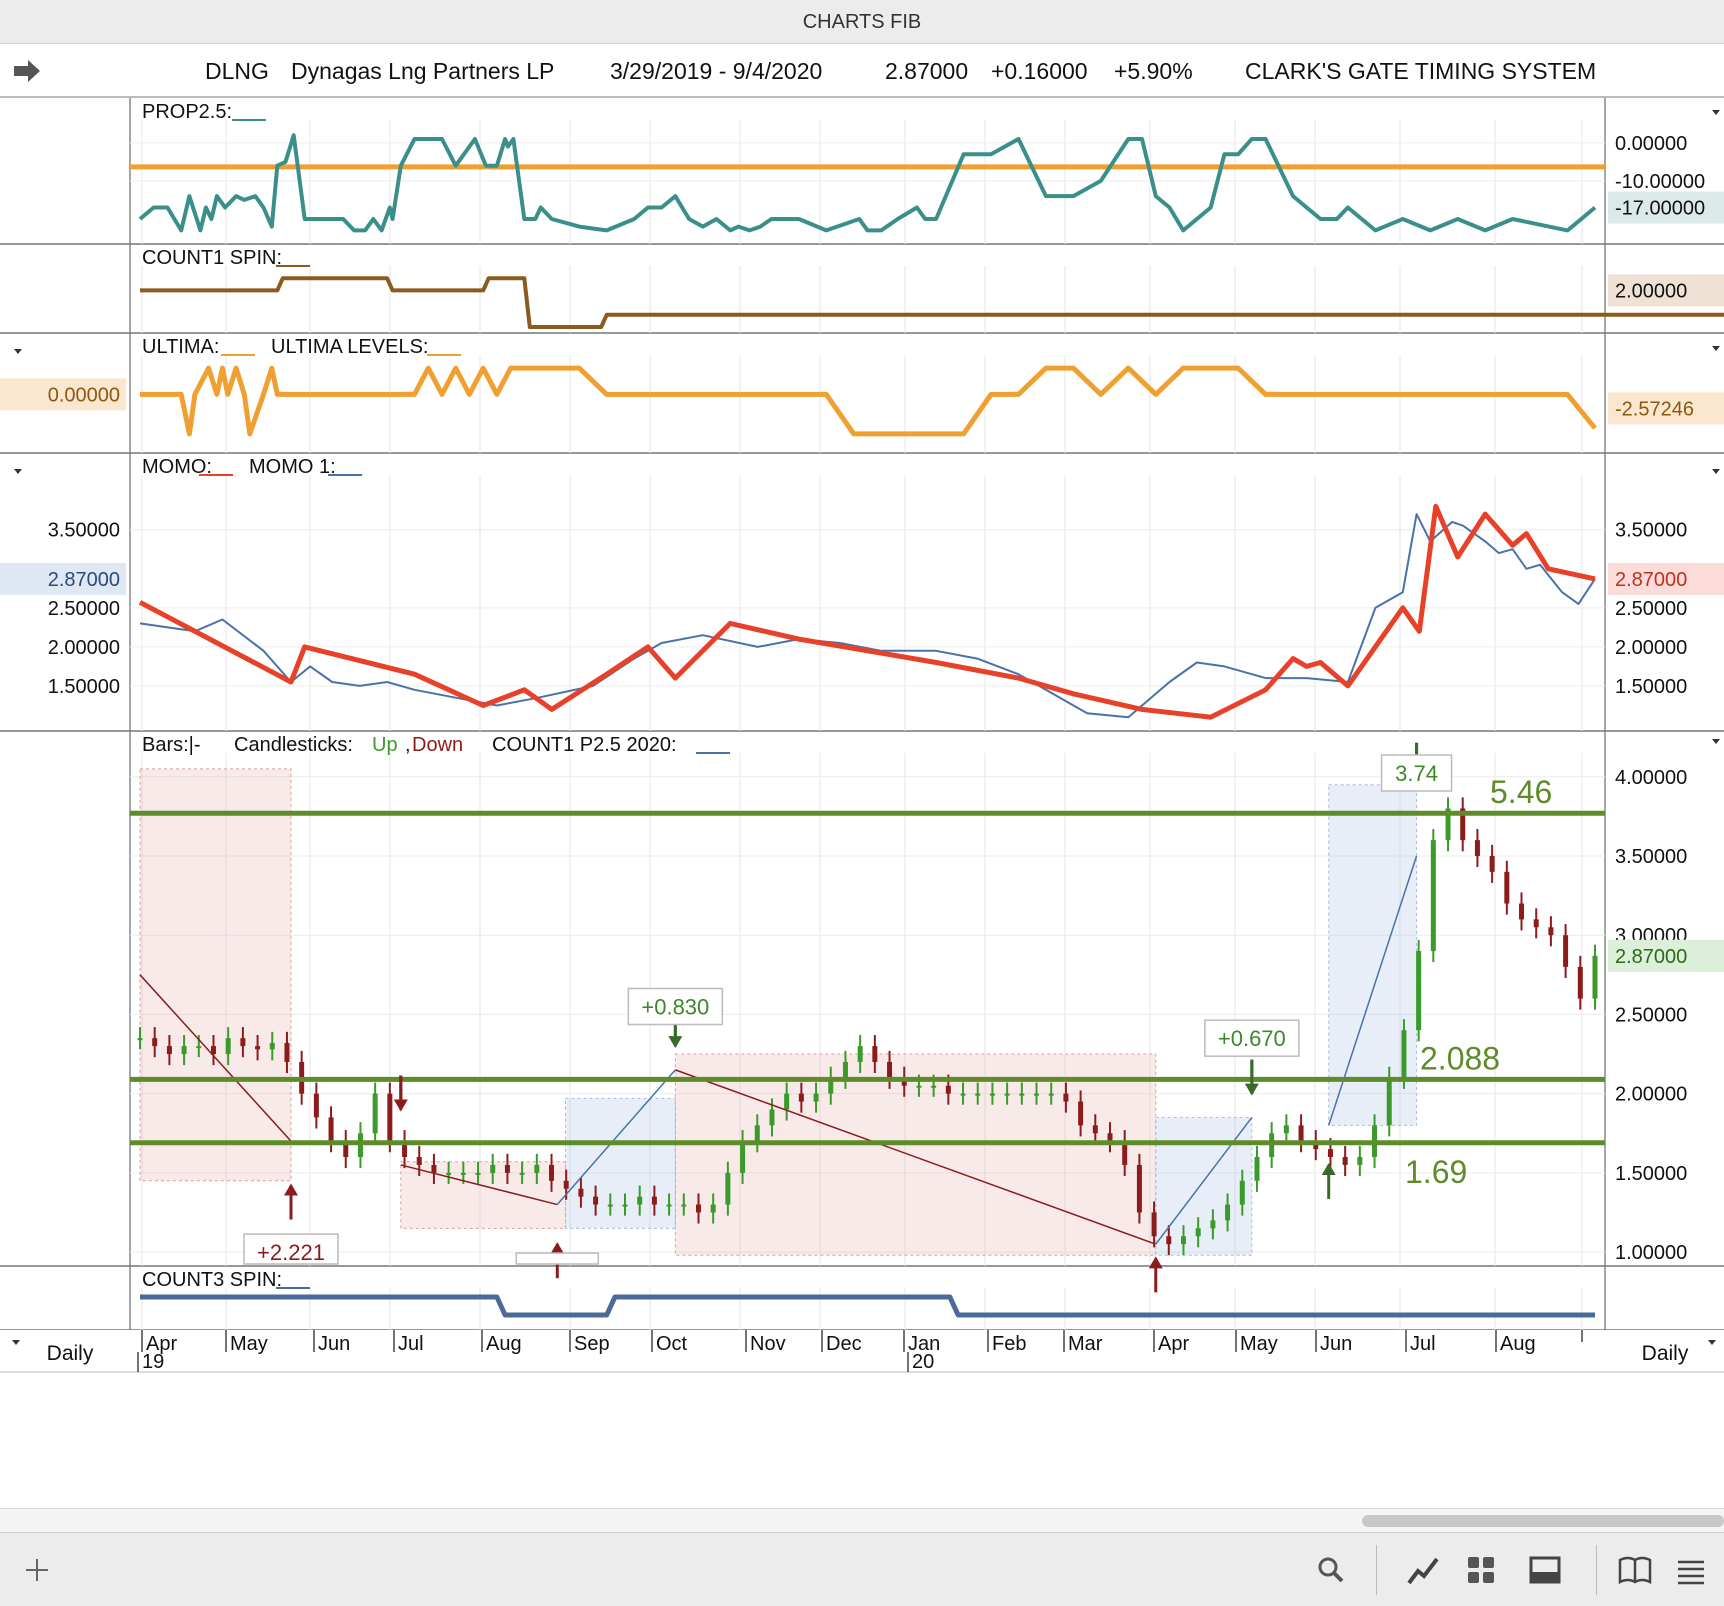 This screenshot has width=1724, height=1606. I want to click on book-icon, so click(1635, 1570).